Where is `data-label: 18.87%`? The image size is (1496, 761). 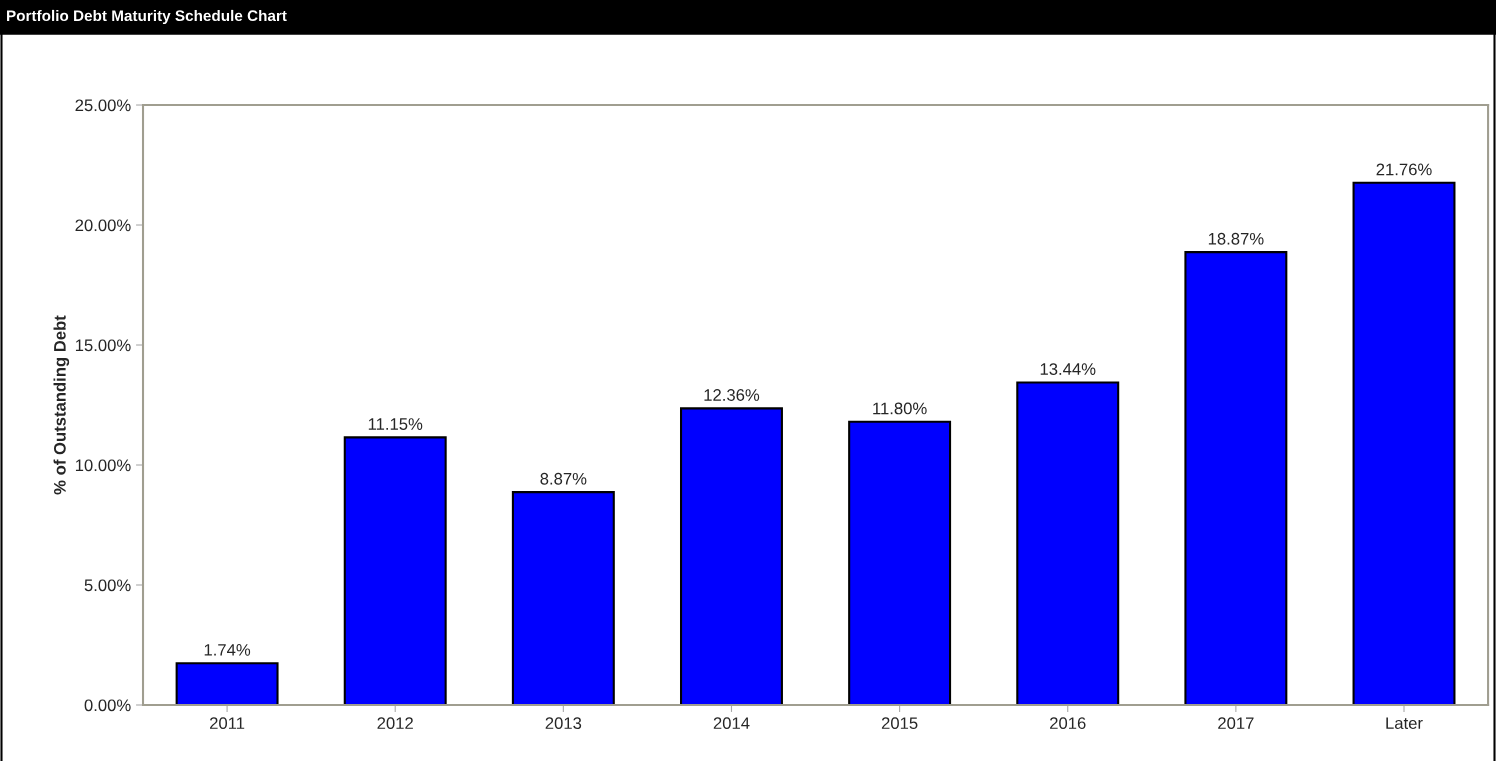 data-label: 18.87% is located at coordinates (1236, 238).